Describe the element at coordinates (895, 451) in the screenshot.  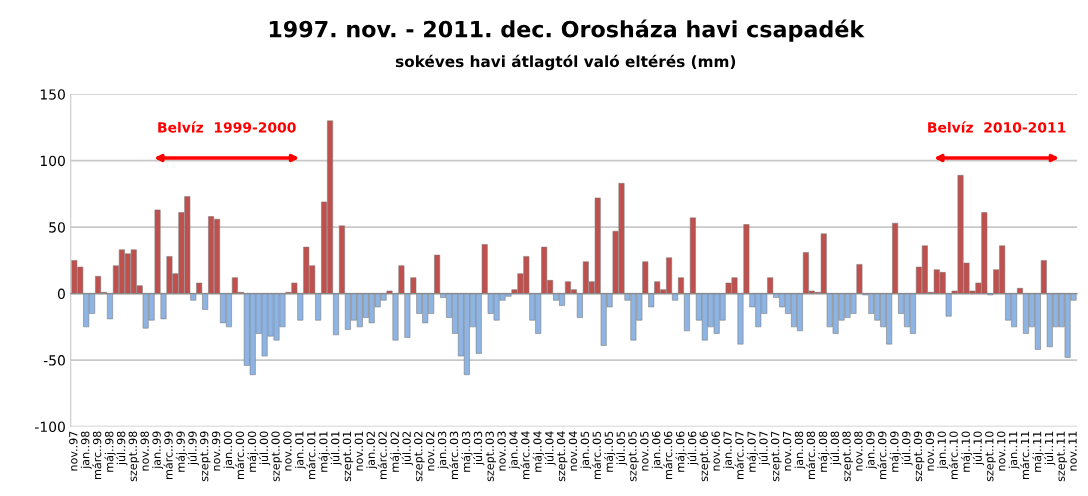
I see `x-tick-label: máj..09` at that location.